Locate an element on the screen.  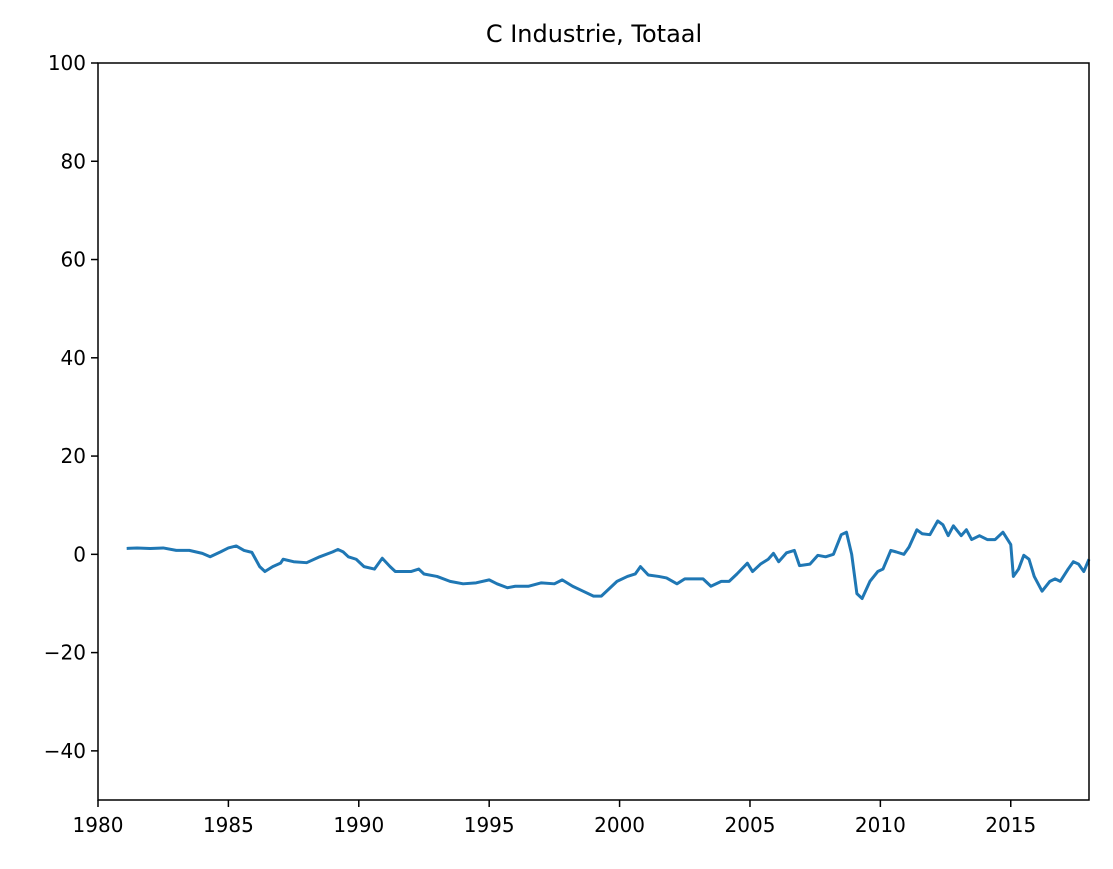
x-tick-label: 1985 is located at coordinates (228, 825).